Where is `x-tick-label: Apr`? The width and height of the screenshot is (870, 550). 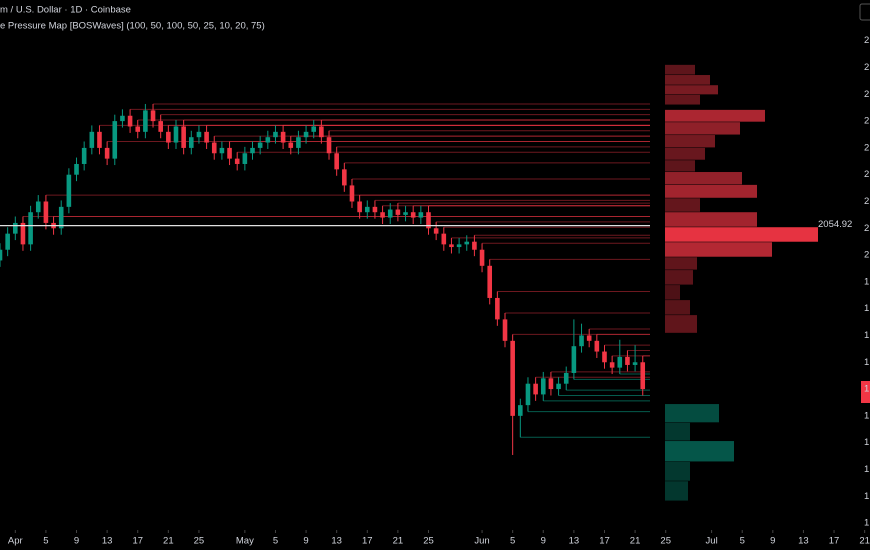 x-tick-label: Apr is located at coordinates (15, 541).